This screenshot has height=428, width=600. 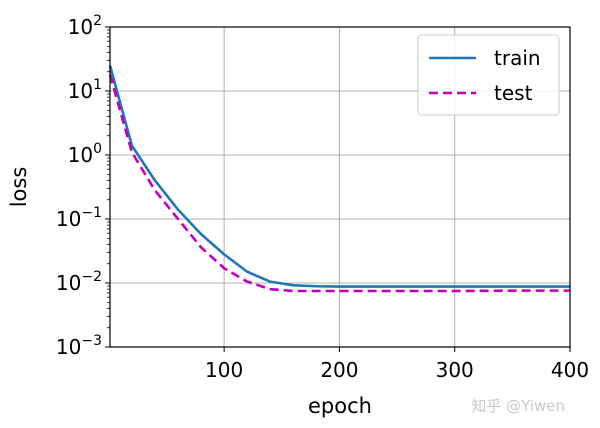 I want to click on x-axis-label: epoch, so click(x=340, y=406).